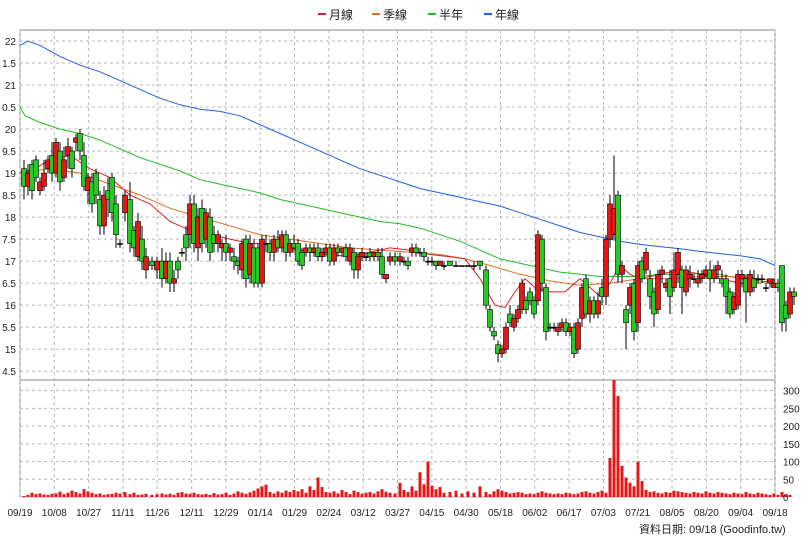 This screenshot has height=545, width=808. I want to click on x-tick-label: 04/15, so click(431, 513).